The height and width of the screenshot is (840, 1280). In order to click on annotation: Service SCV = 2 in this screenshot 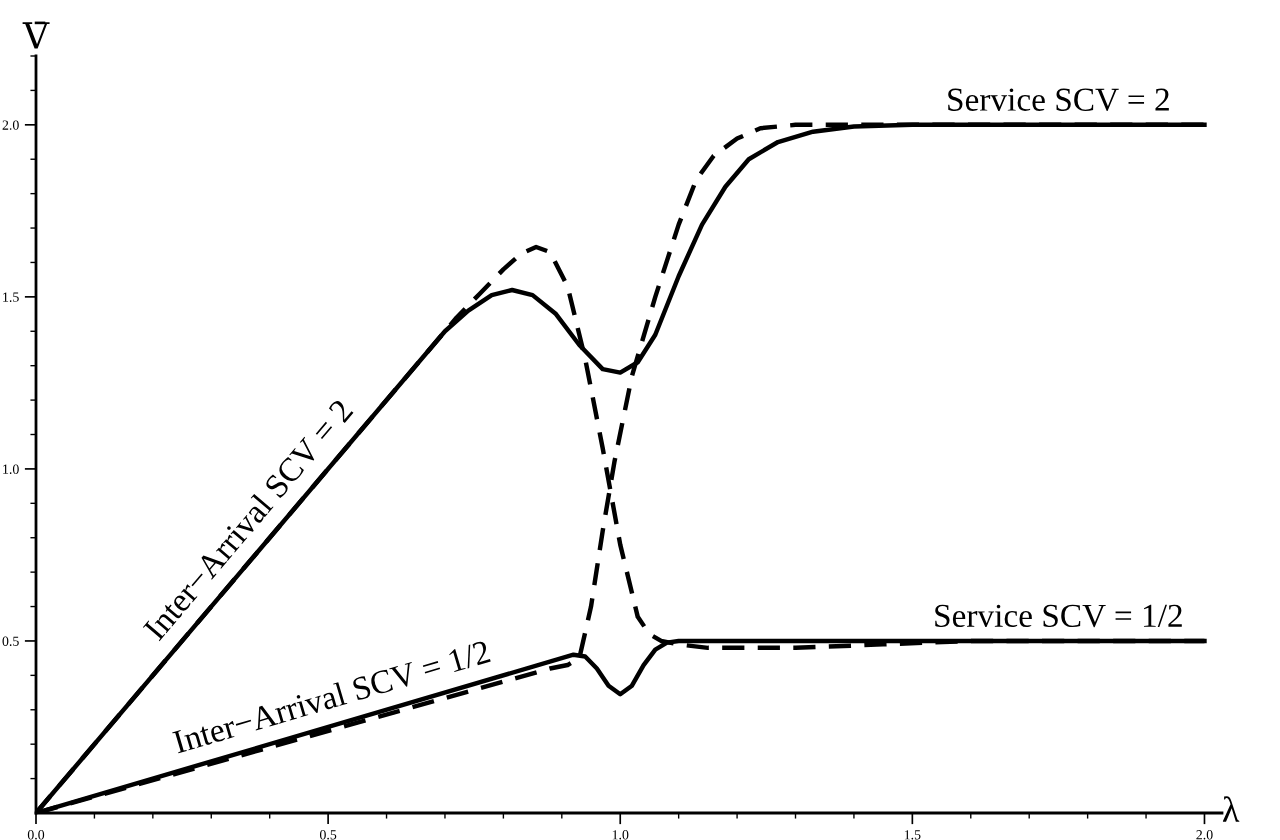, I will do `click(1058, 100)`.